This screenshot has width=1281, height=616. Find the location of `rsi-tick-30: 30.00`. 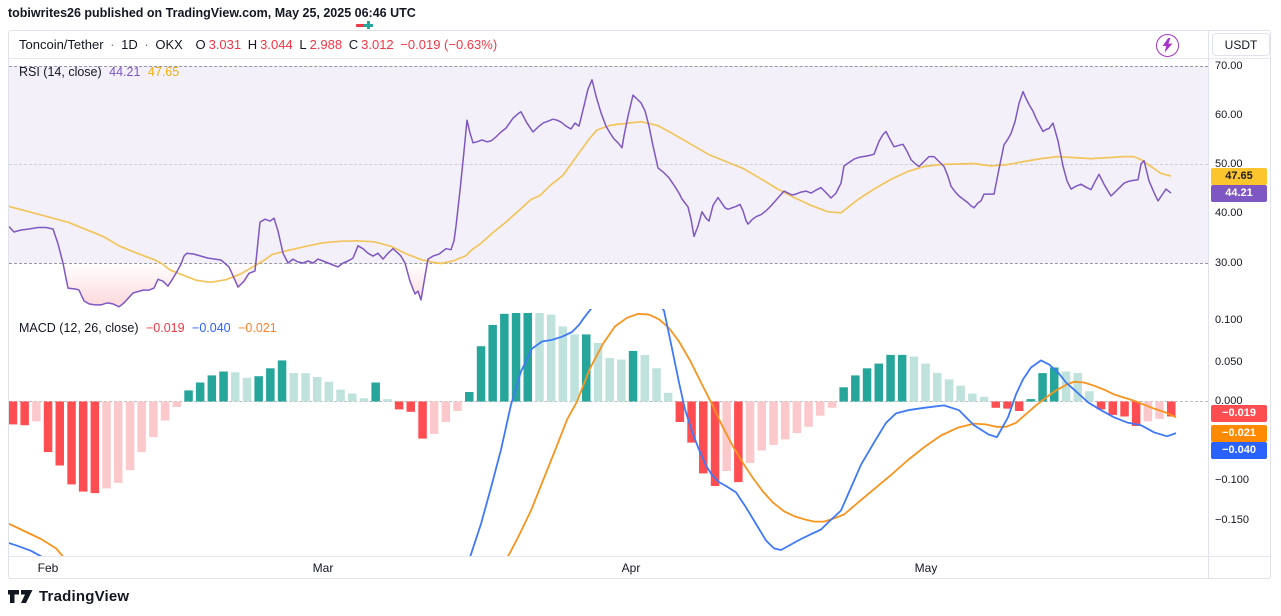

rsi-tick-30: 30.00 is located at coordinates (1229, 263).